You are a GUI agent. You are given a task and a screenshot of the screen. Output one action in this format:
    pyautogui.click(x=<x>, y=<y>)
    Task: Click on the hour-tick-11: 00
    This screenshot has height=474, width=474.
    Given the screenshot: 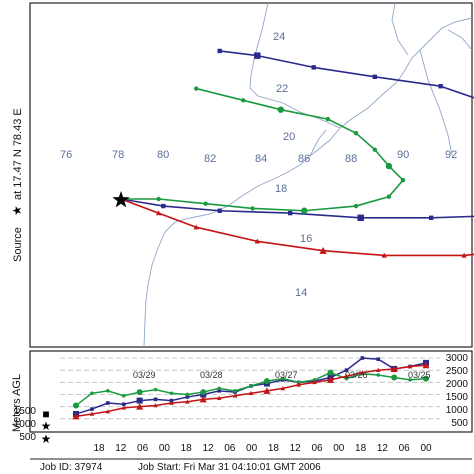 What is the action you would take?
    pyautogui.click(x=339, y=448)
    